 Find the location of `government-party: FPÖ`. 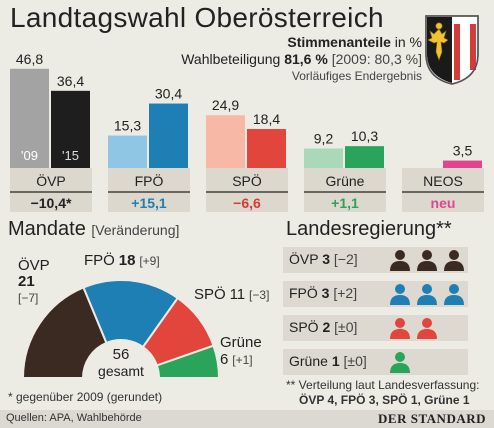

government-party: FPÖ is located at coordinates (303, 293).